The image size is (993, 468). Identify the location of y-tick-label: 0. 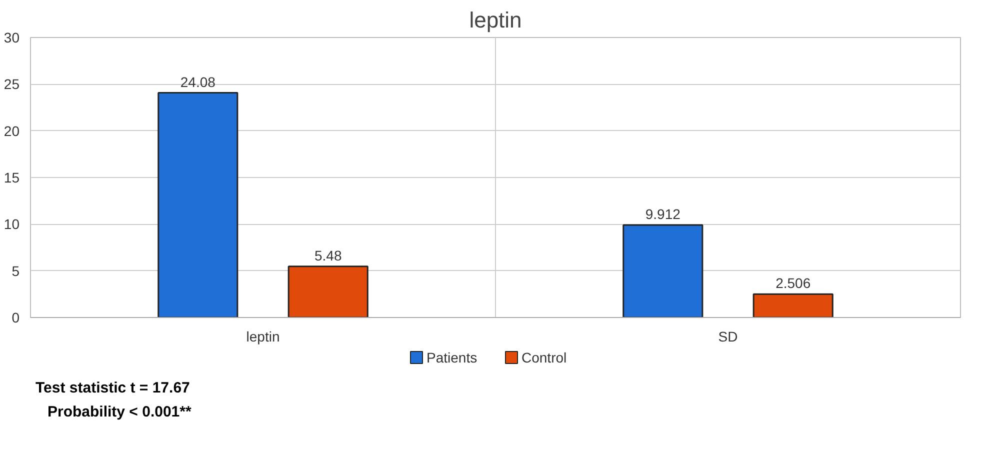
(16, 318).